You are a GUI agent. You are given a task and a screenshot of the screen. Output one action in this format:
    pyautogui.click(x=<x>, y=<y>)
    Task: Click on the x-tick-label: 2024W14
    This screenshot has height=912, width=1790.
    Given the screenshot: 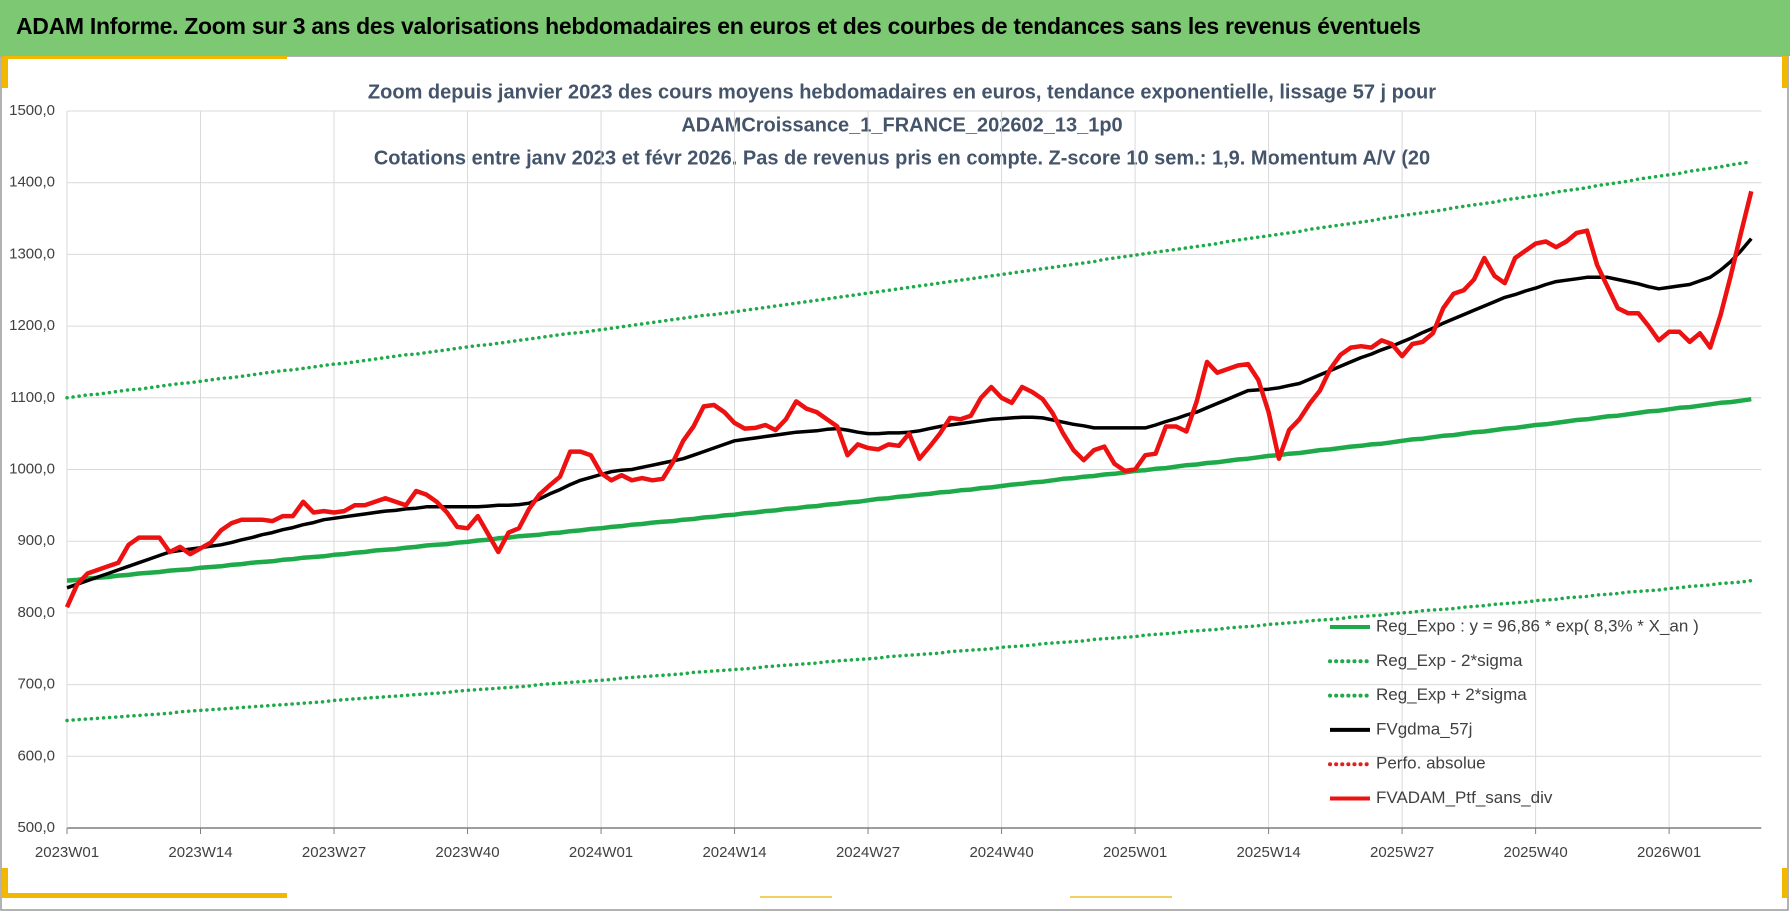 What is the action you would take?
    pyautogui.click(x=734, y=852)
    